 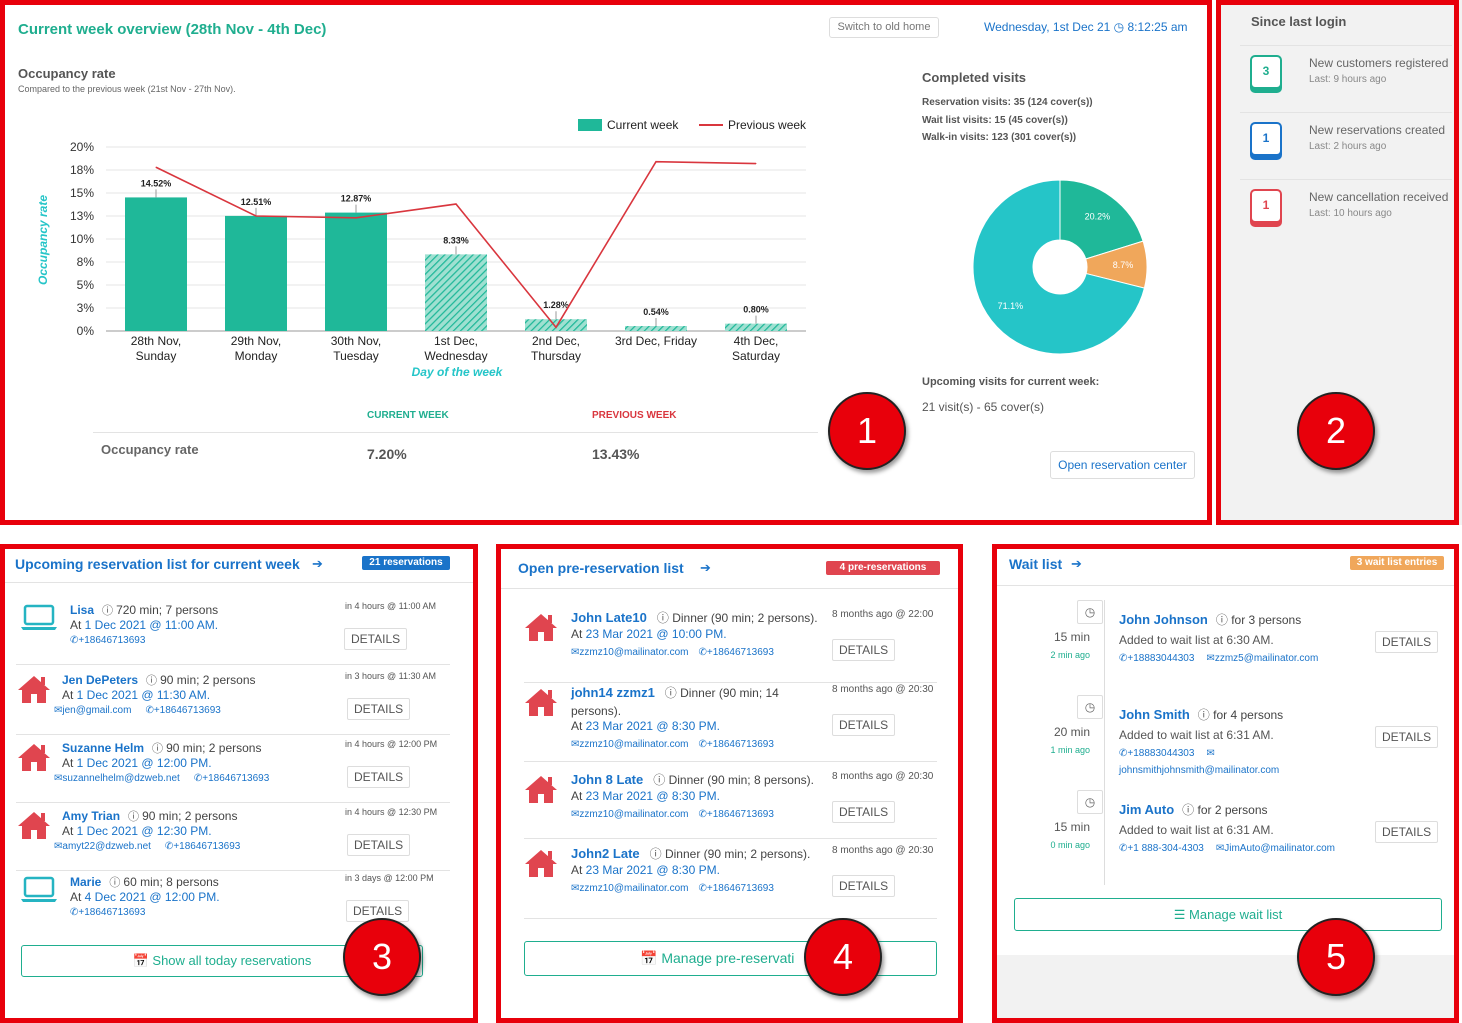 I want to click on info-circle-icon: ➔, so click(x=317, y=563).